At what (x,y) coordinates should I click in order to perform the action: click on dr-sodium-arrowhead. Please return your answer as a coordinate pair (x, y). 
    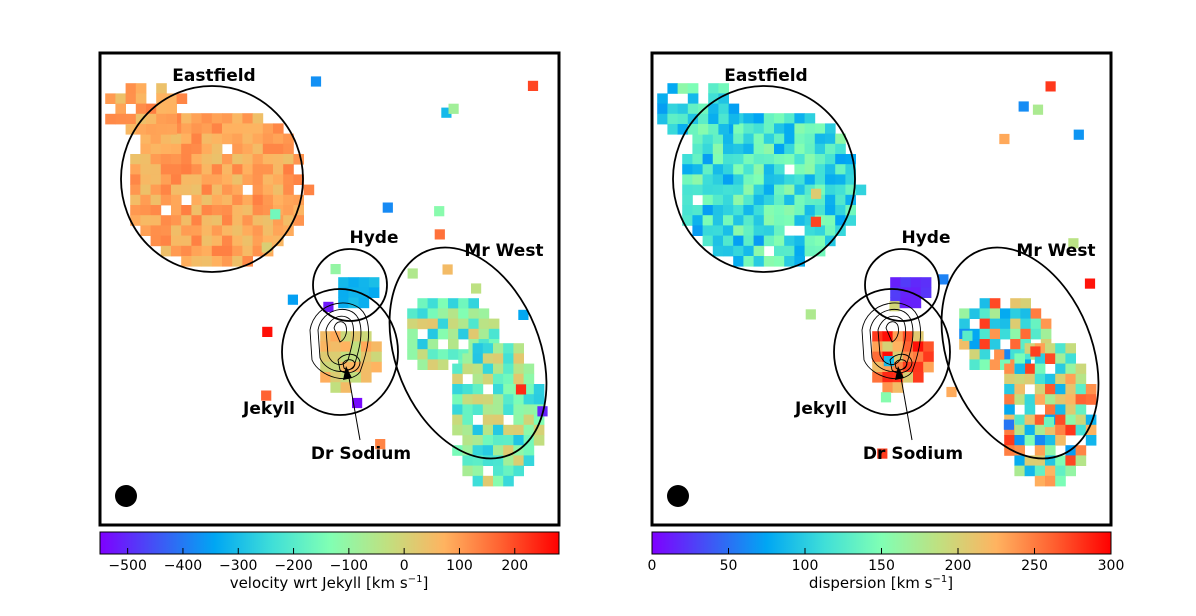
    Looking at the image, I should click on (899, 373).